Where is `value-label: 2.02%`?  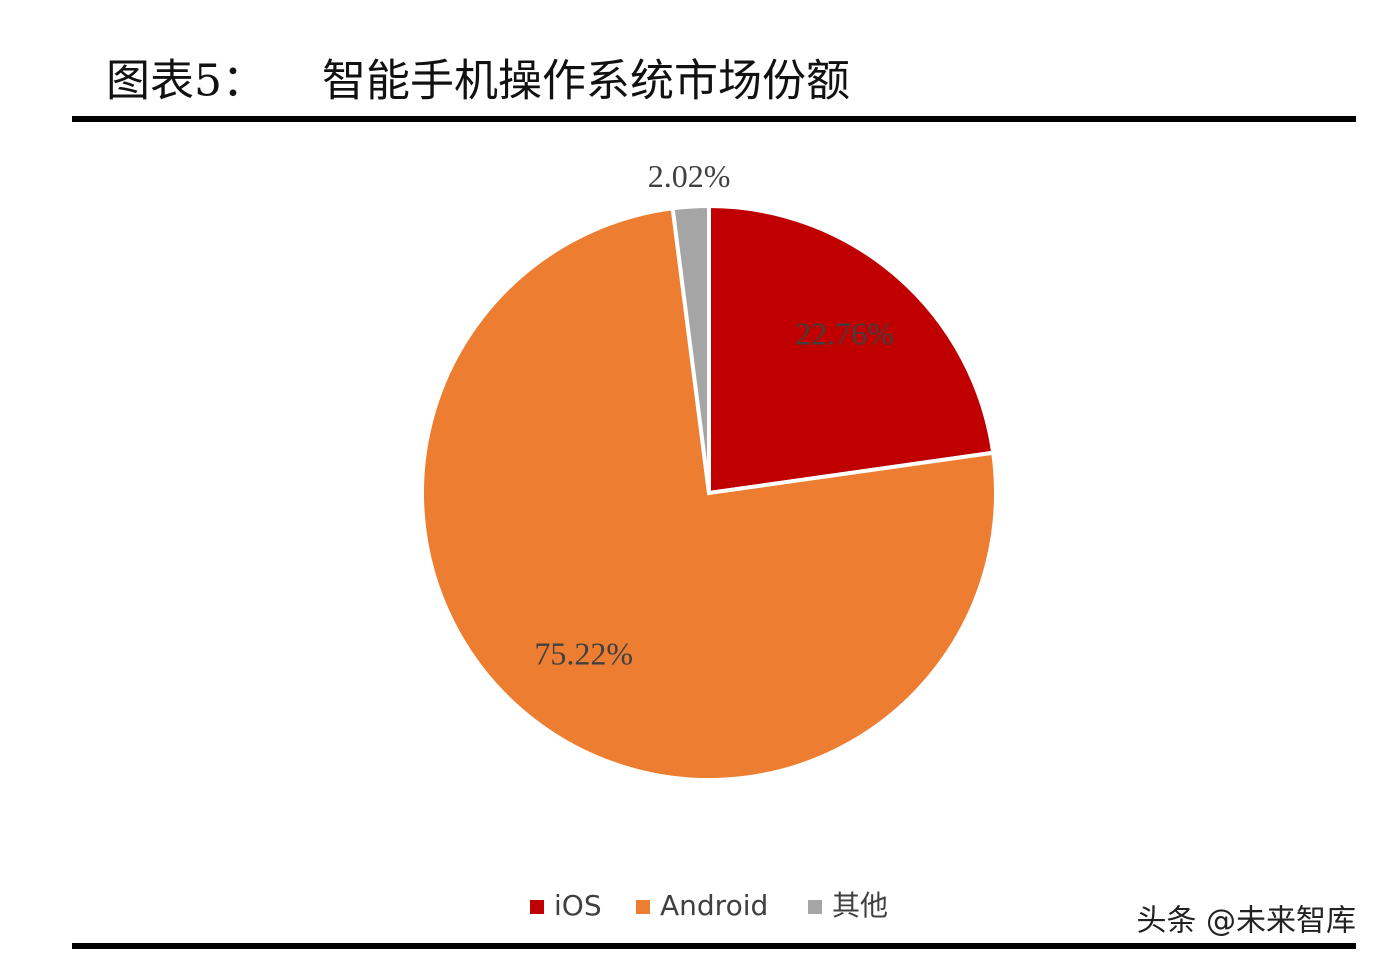
value-label: 2.02% is located at coordinates (689, 176).